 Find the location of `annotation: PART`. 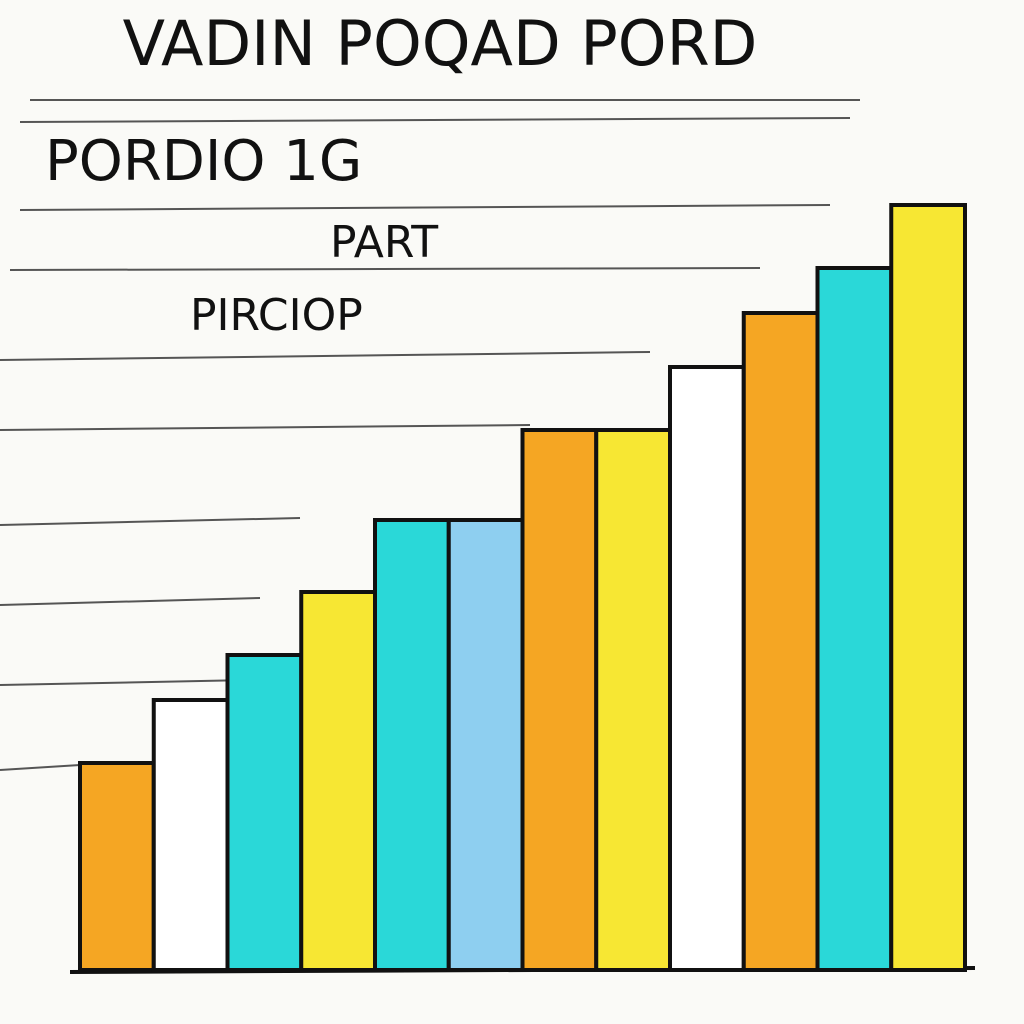

annotation: PART is located at coordinates (384, 242).